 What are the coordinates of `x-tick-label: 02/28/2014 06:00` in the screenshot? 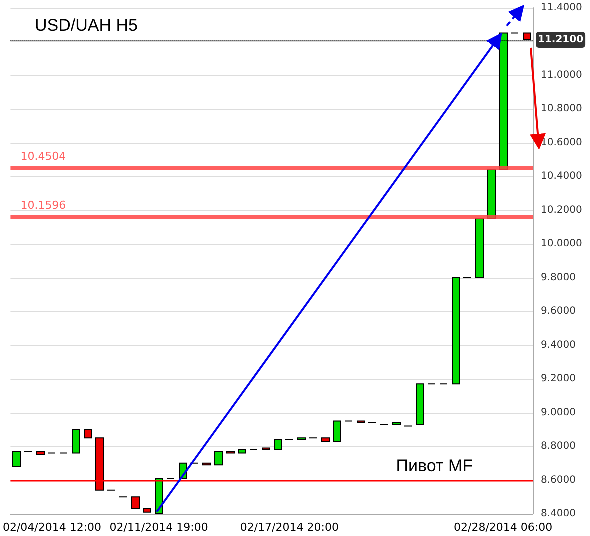 It's located at (503, 527).